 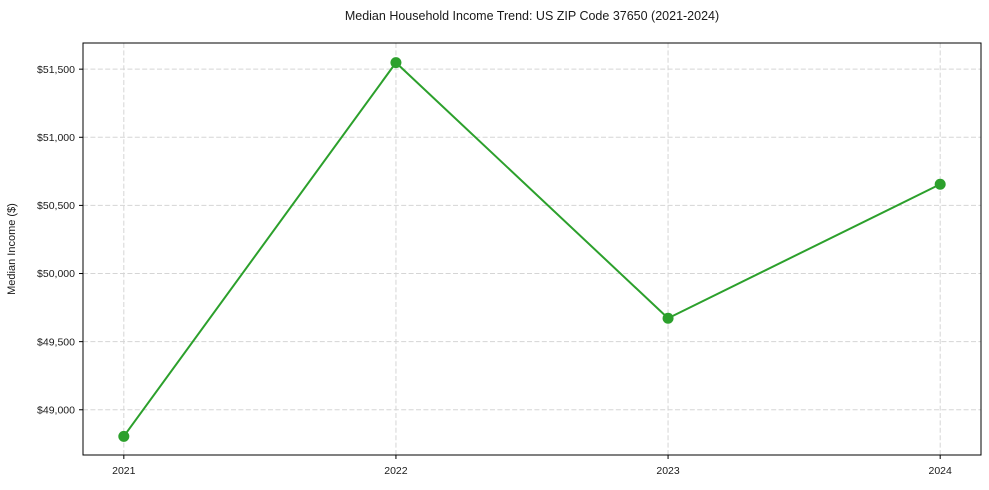 What do you see at coordinates (396, 63) in the screenshot?
I see `data-point-2022` at bounding box center [396, 63].